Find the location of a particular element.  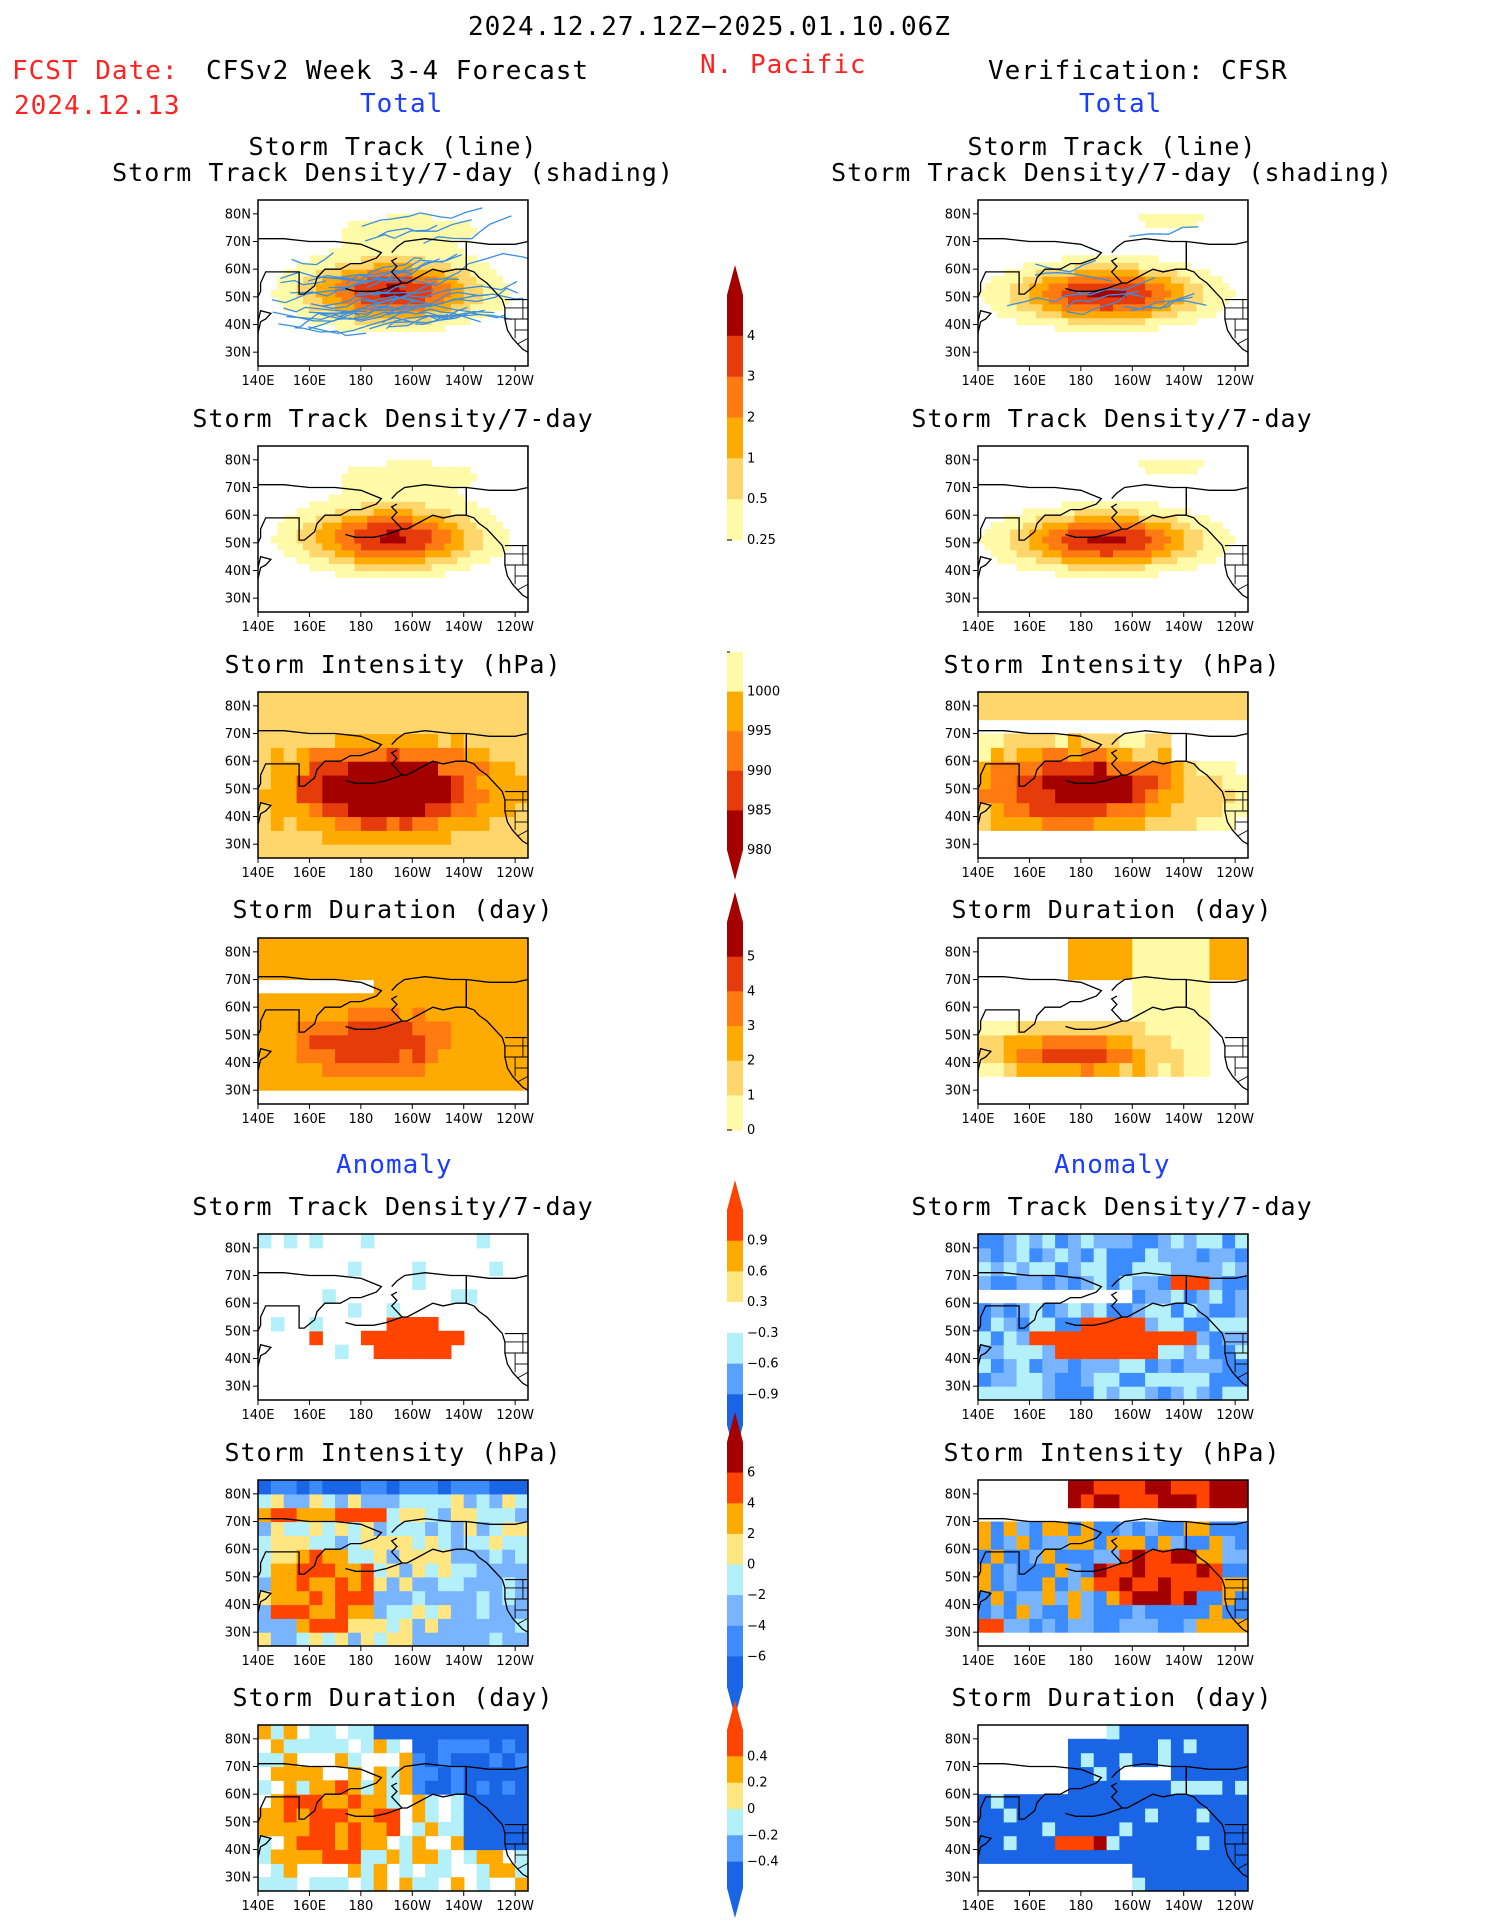

lon-tick-label: 140E is located at coordinates (257, 381).